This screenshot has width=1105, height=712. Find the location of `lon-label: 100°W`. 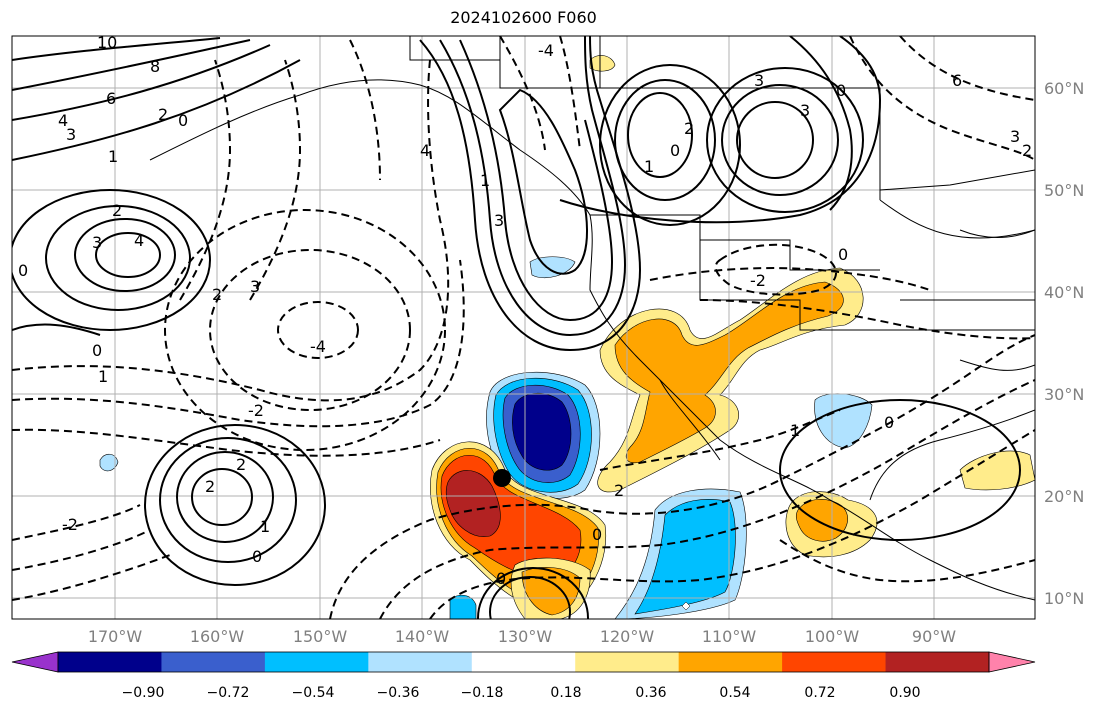

lon-label: 100°W is located at coordinates (832, 636).